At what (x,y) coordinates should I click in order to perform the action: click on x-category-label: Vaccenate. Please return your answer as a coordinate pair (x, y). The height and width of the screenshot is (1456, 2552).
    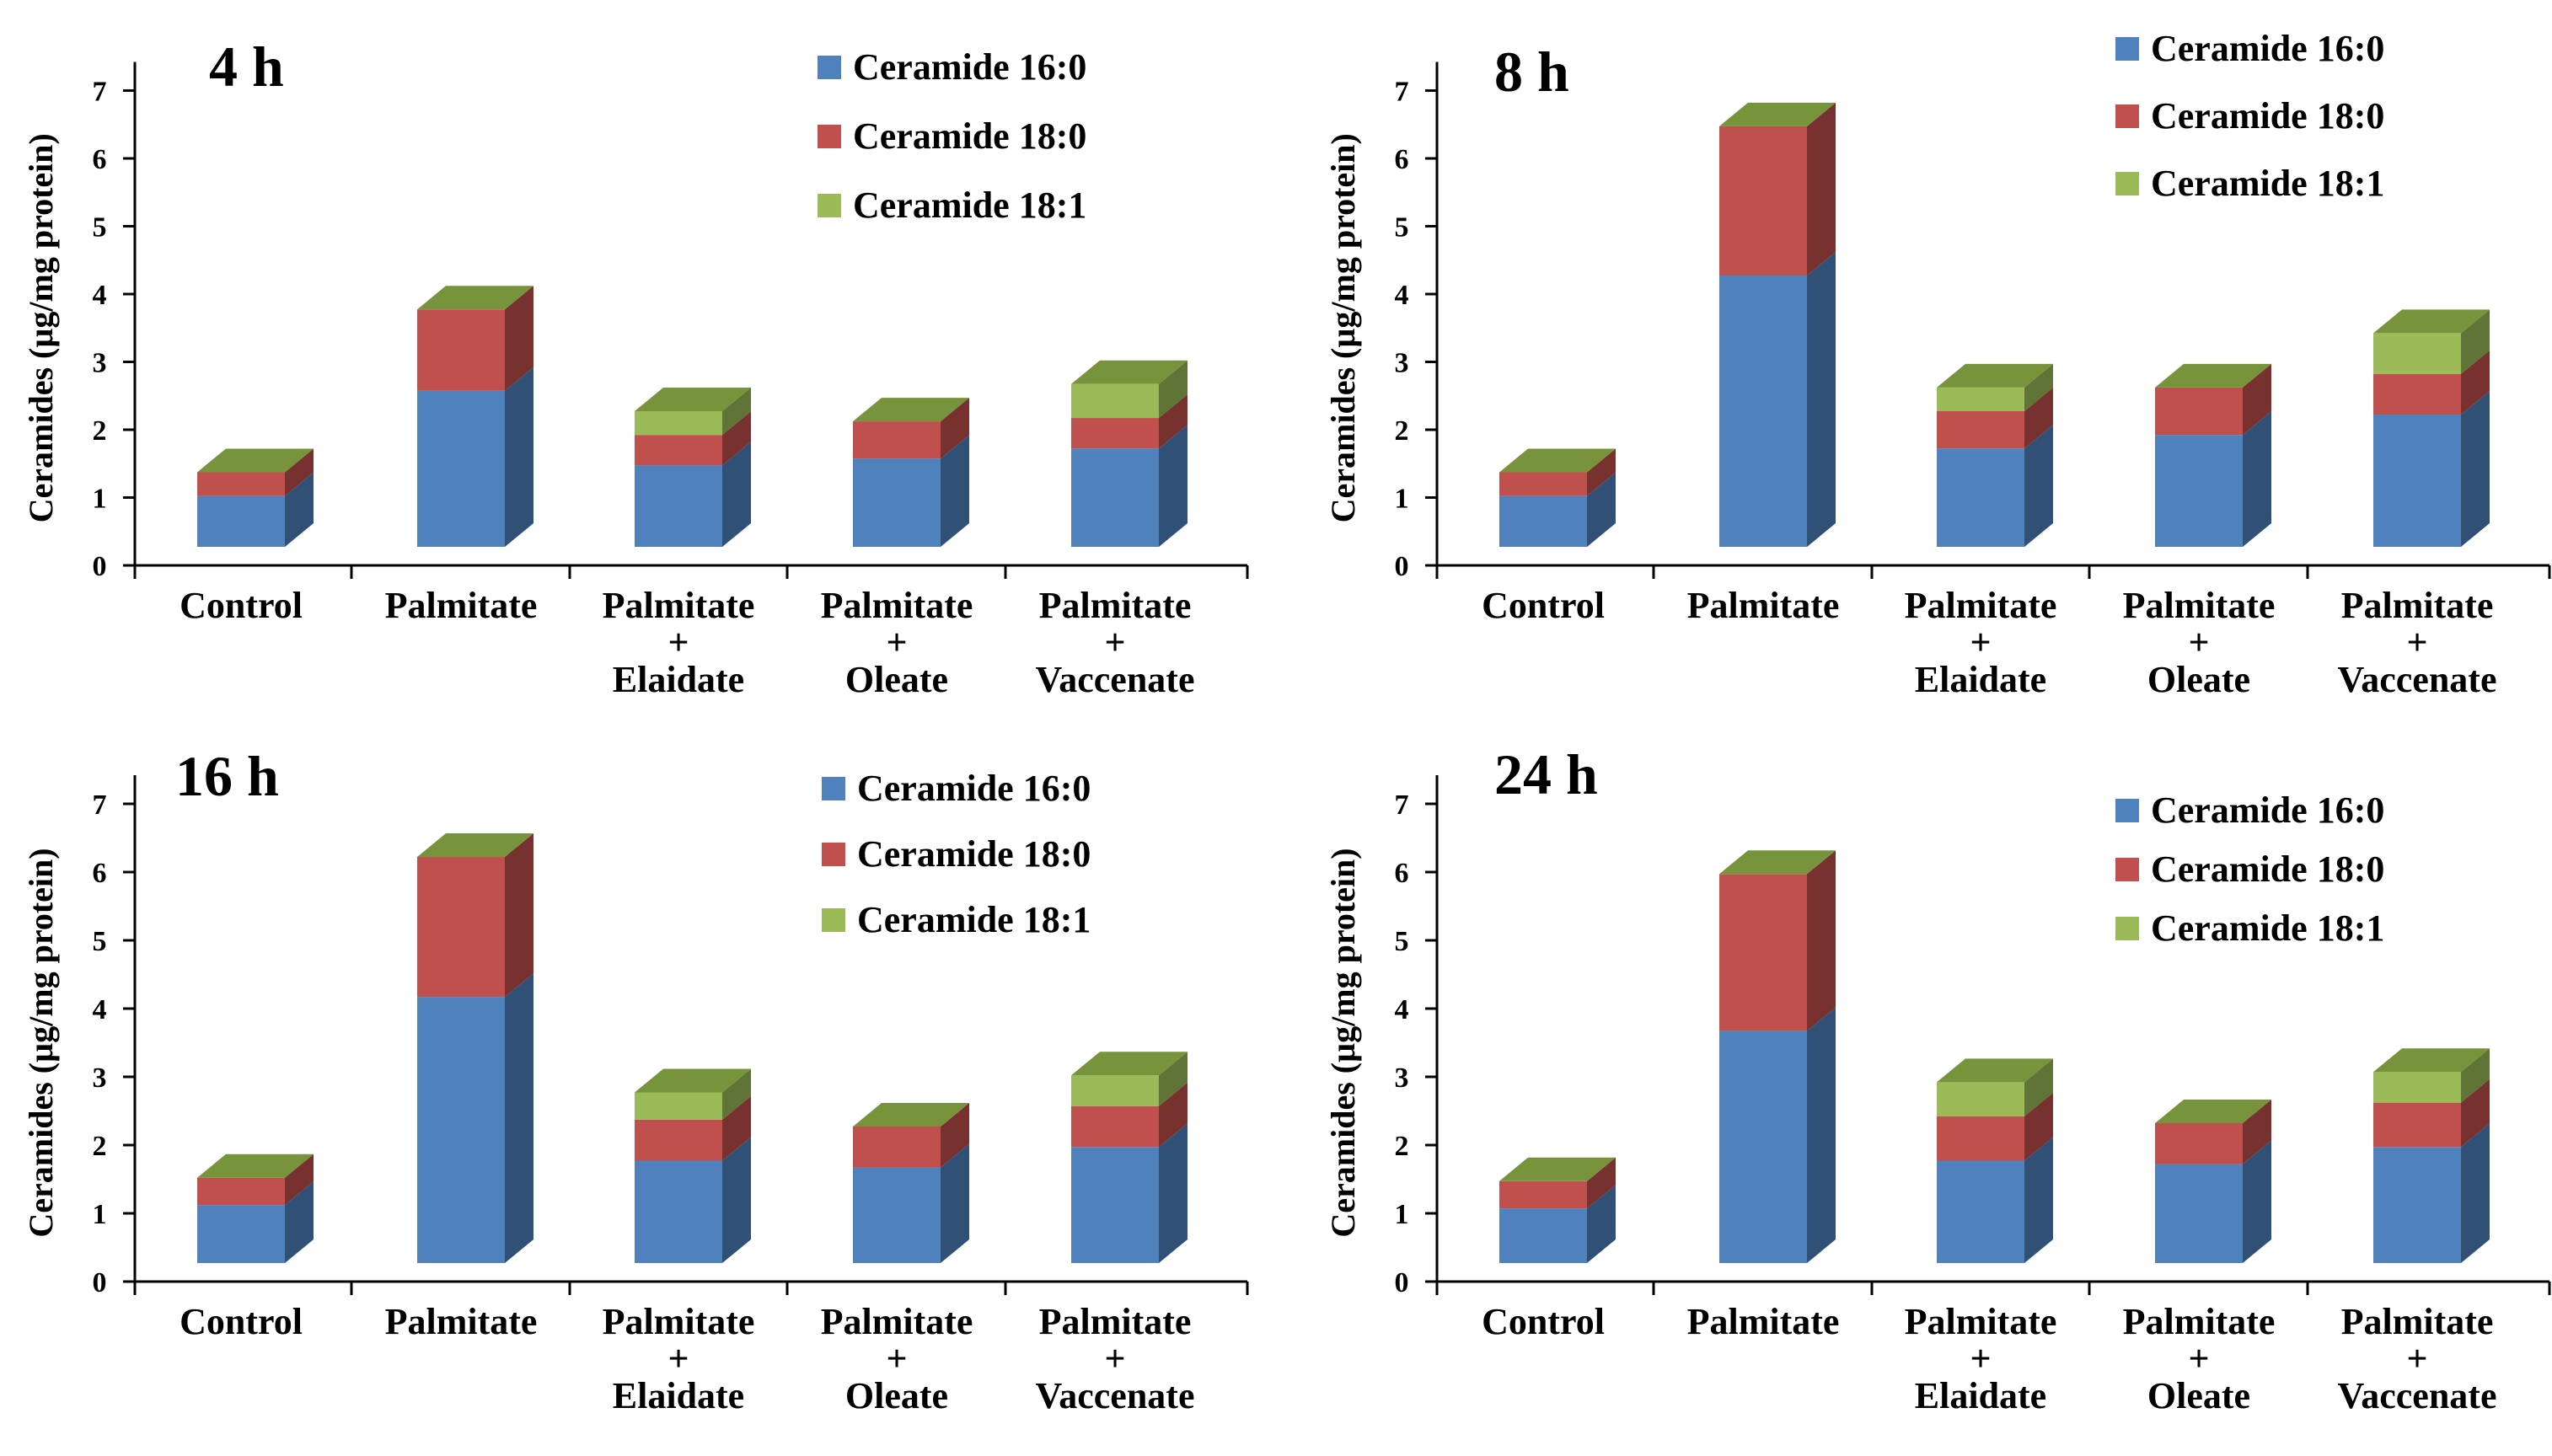
    Looking at the image, I should click on (2417, 1395).